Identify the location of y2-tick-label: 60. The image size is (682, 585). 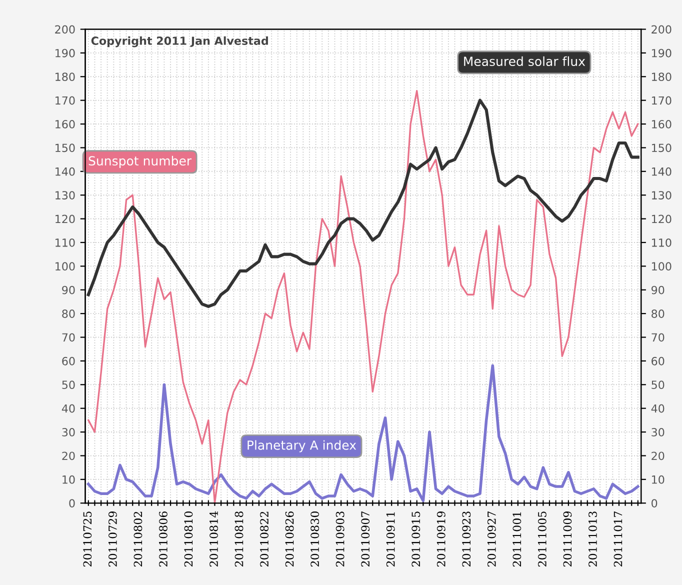
(658, 361).